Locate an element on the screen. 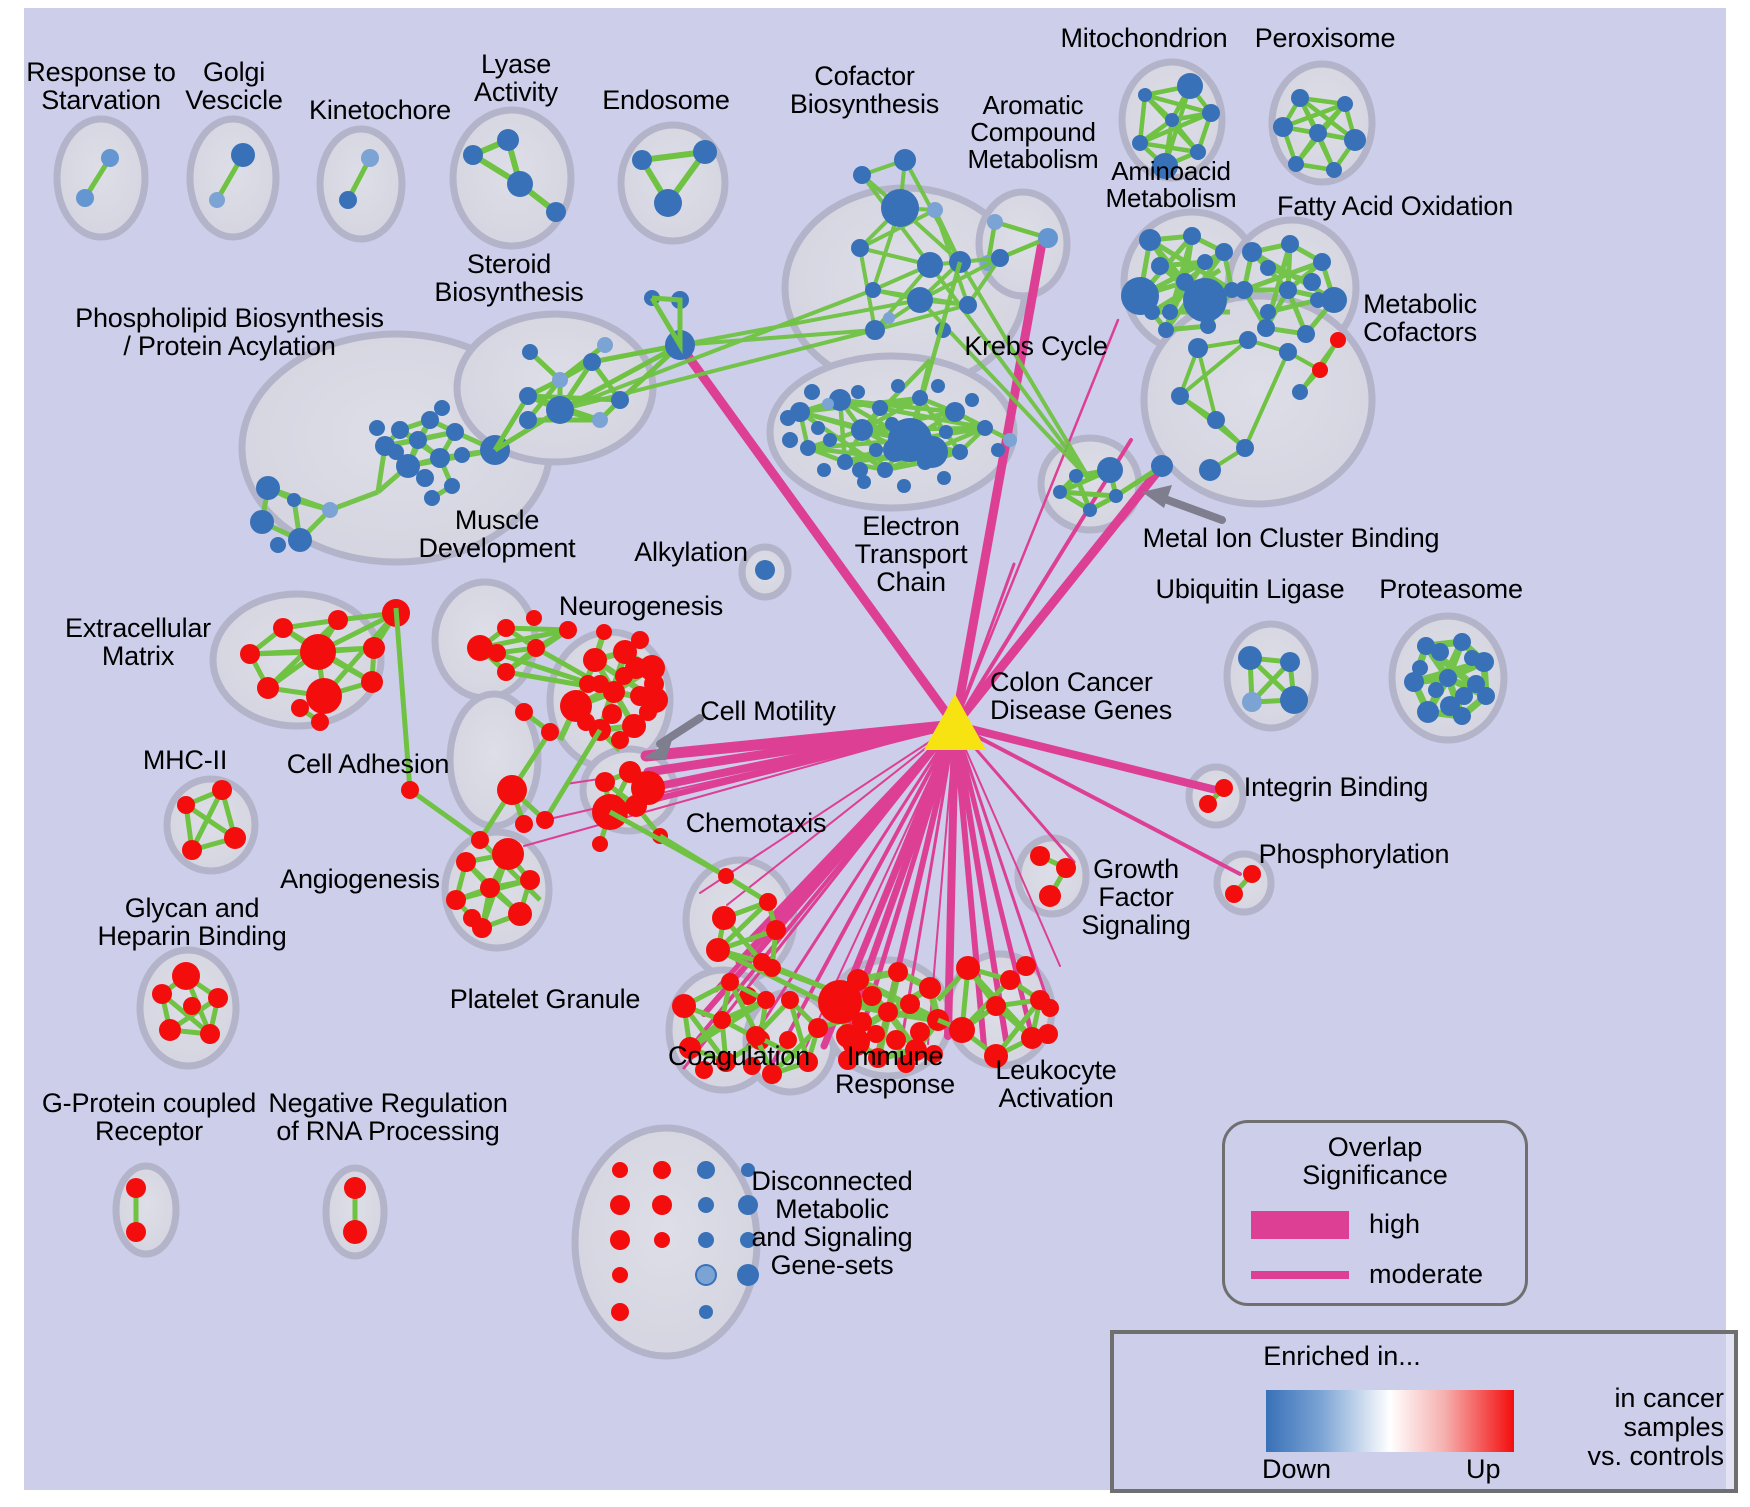 The width and height of the screenshot is (1750, 1507). legend-overlap-item-high: high is located at coordinates (1335, 1224).